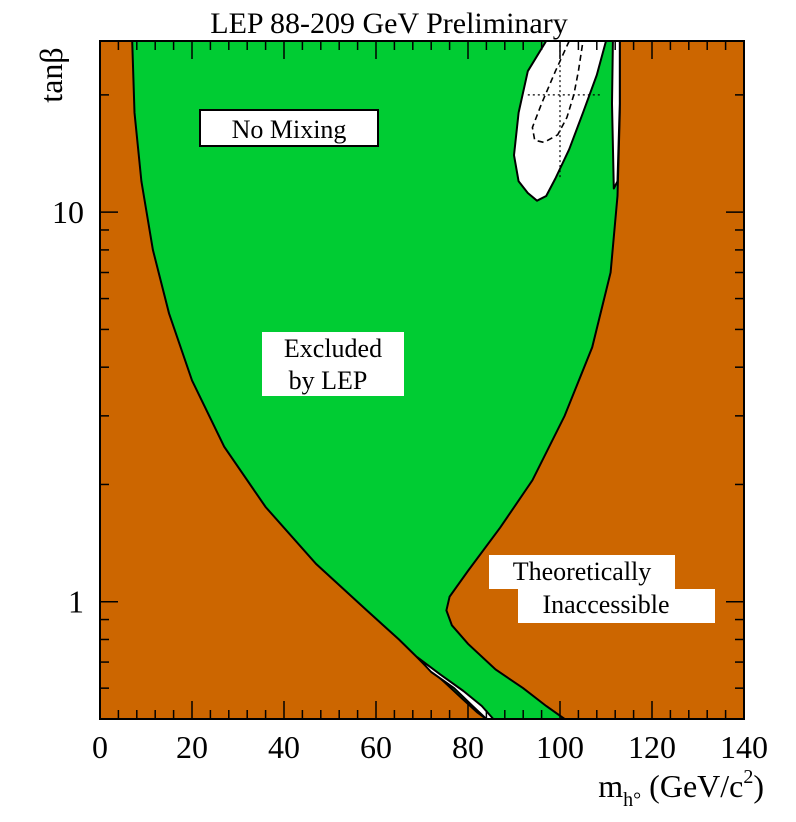 The width and height of the screenshot is (796, 822). Describe the element at coordinates (100, 747) in the screenshot. I see `x-tick-label: 0` at that location.